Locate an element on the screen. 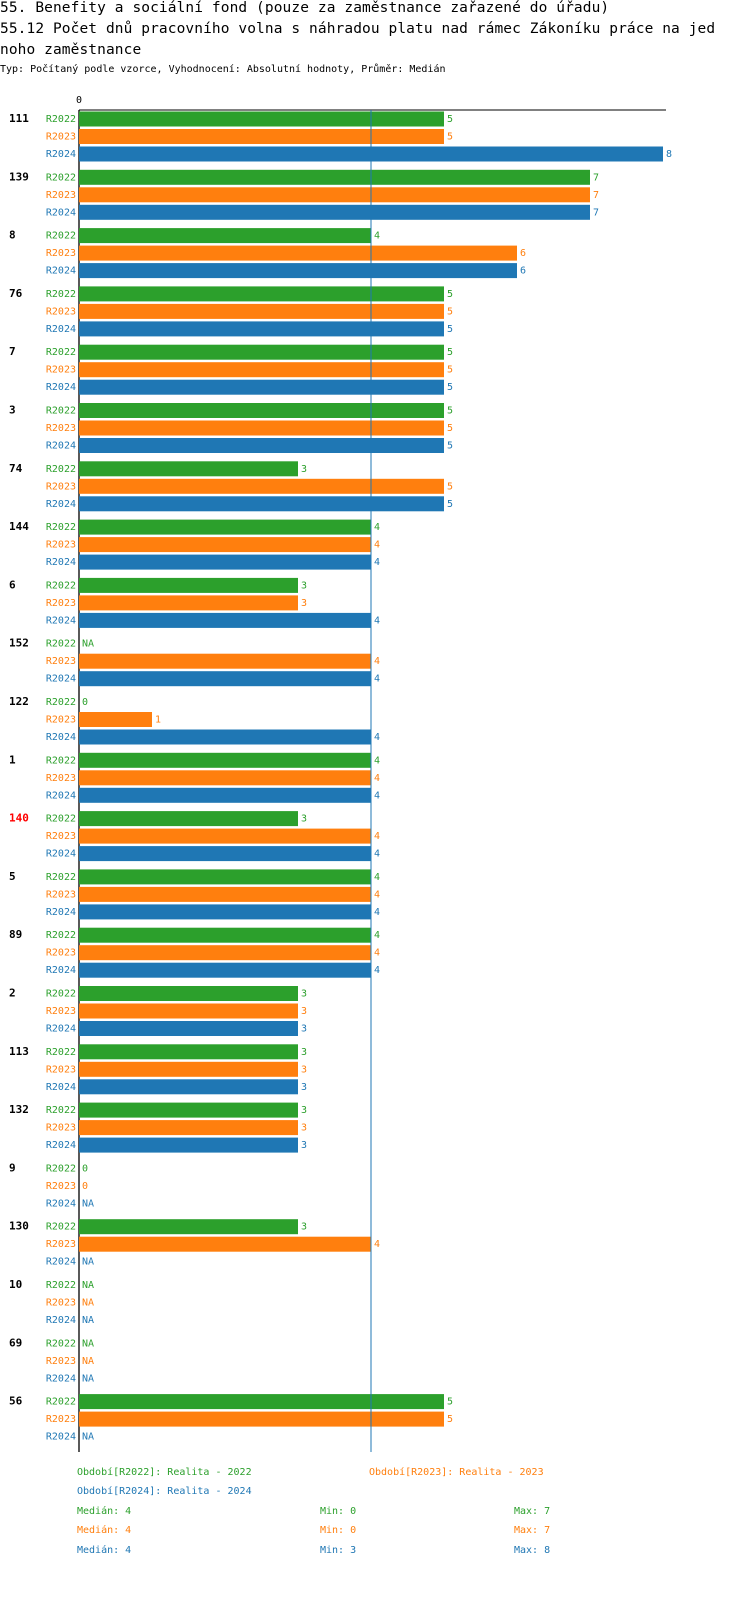 The width and height of the screenshot is (750, 1614). group-label: 5 is located at coordinates (12, 876).